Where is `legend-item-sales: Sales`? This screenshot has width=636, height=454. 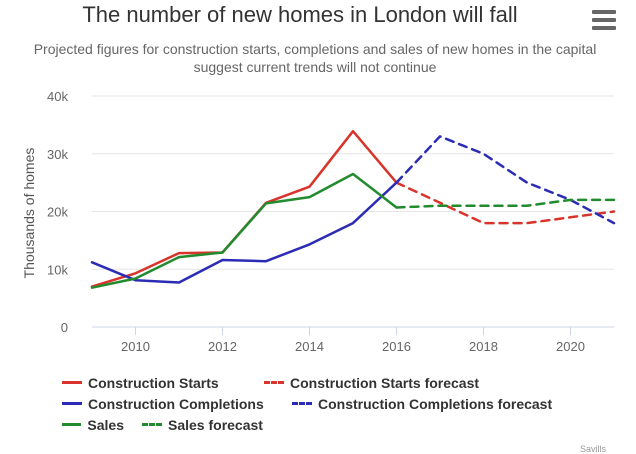 legend-item-sales: Sales is located at coordinates (93, 425).